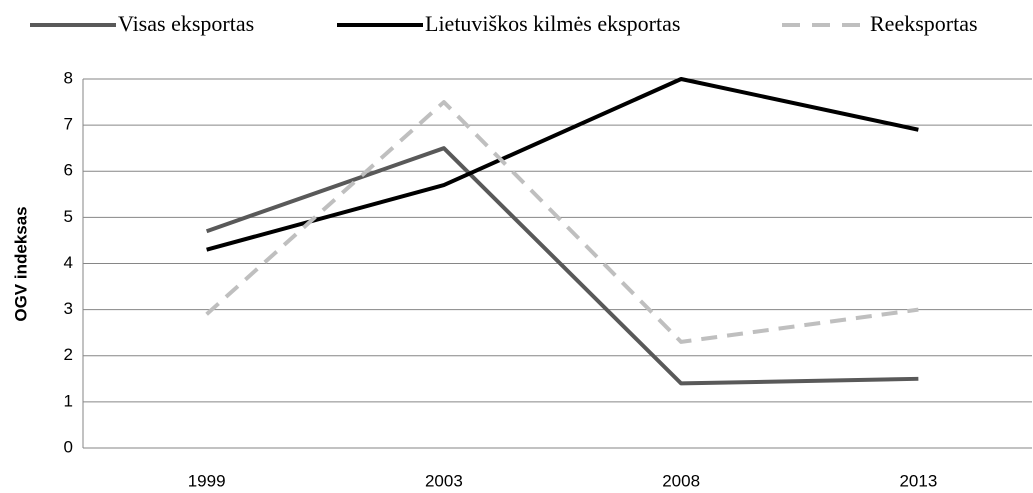  What do you see at coordinates (68, 262) in the screenshot?
I see `y-tick-label: 4` at bounding box center [68, 262].